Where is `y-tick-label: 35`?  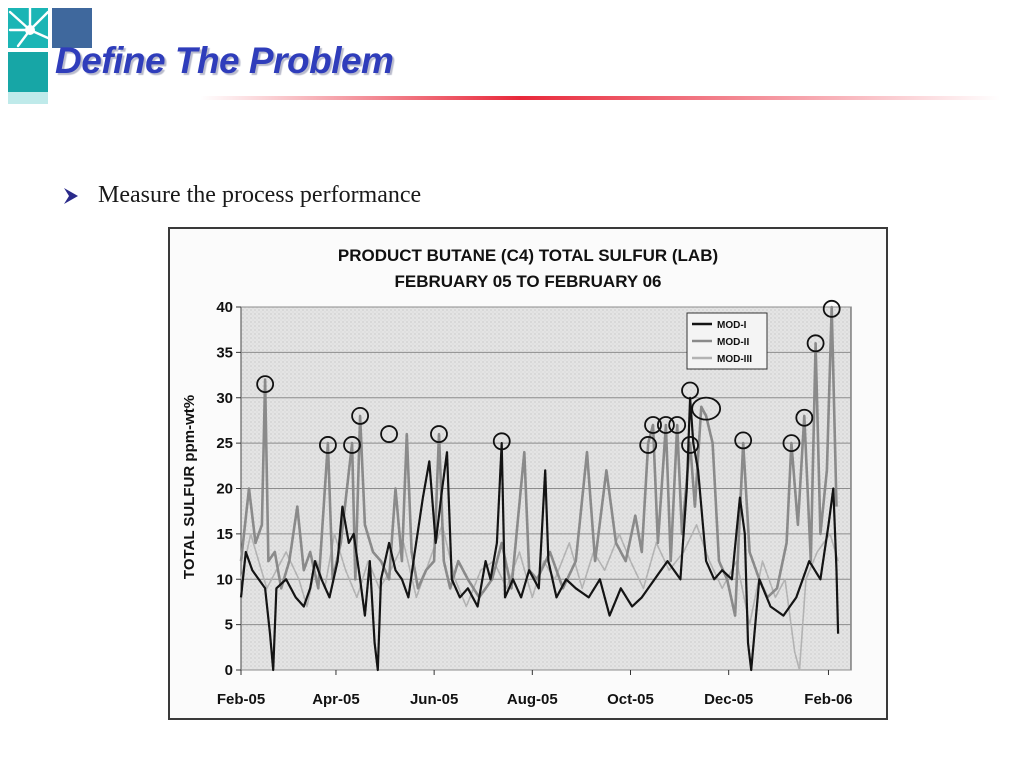
y-tick-label: 35 is located at coordinates (224, 352).